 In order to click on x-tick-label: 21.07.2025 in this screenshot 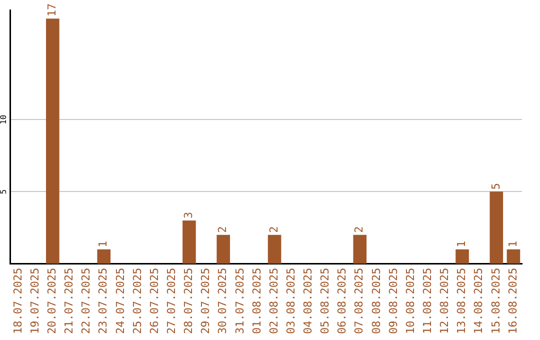, I will do `click(69, 301)`.